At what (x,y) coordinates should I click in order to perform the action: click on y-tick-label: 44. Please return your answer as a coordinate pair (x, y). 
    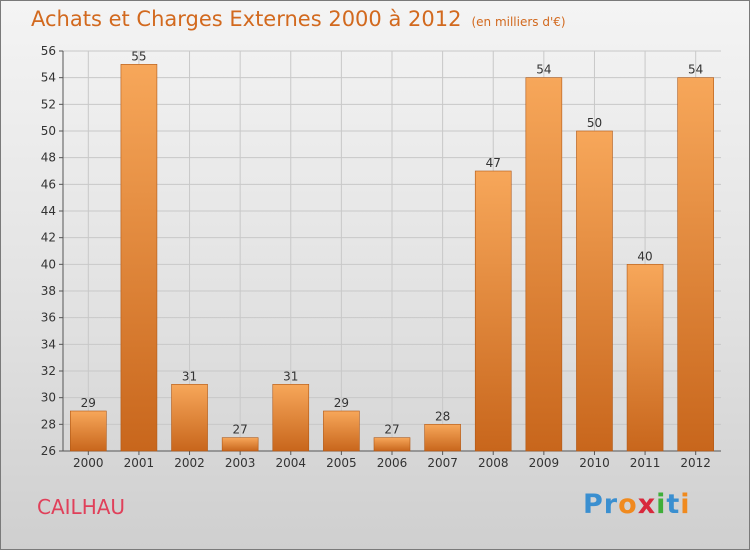
    Looking at the image, I should click on (48, 211).